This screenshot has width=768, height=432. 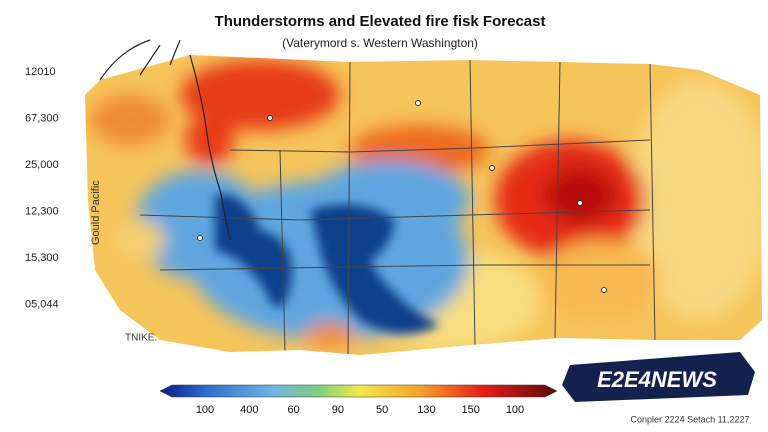 What do you see at coordinates (338, 410) in the screenshot?
I see `legend-label: 90` at bounding box center [338, 410].